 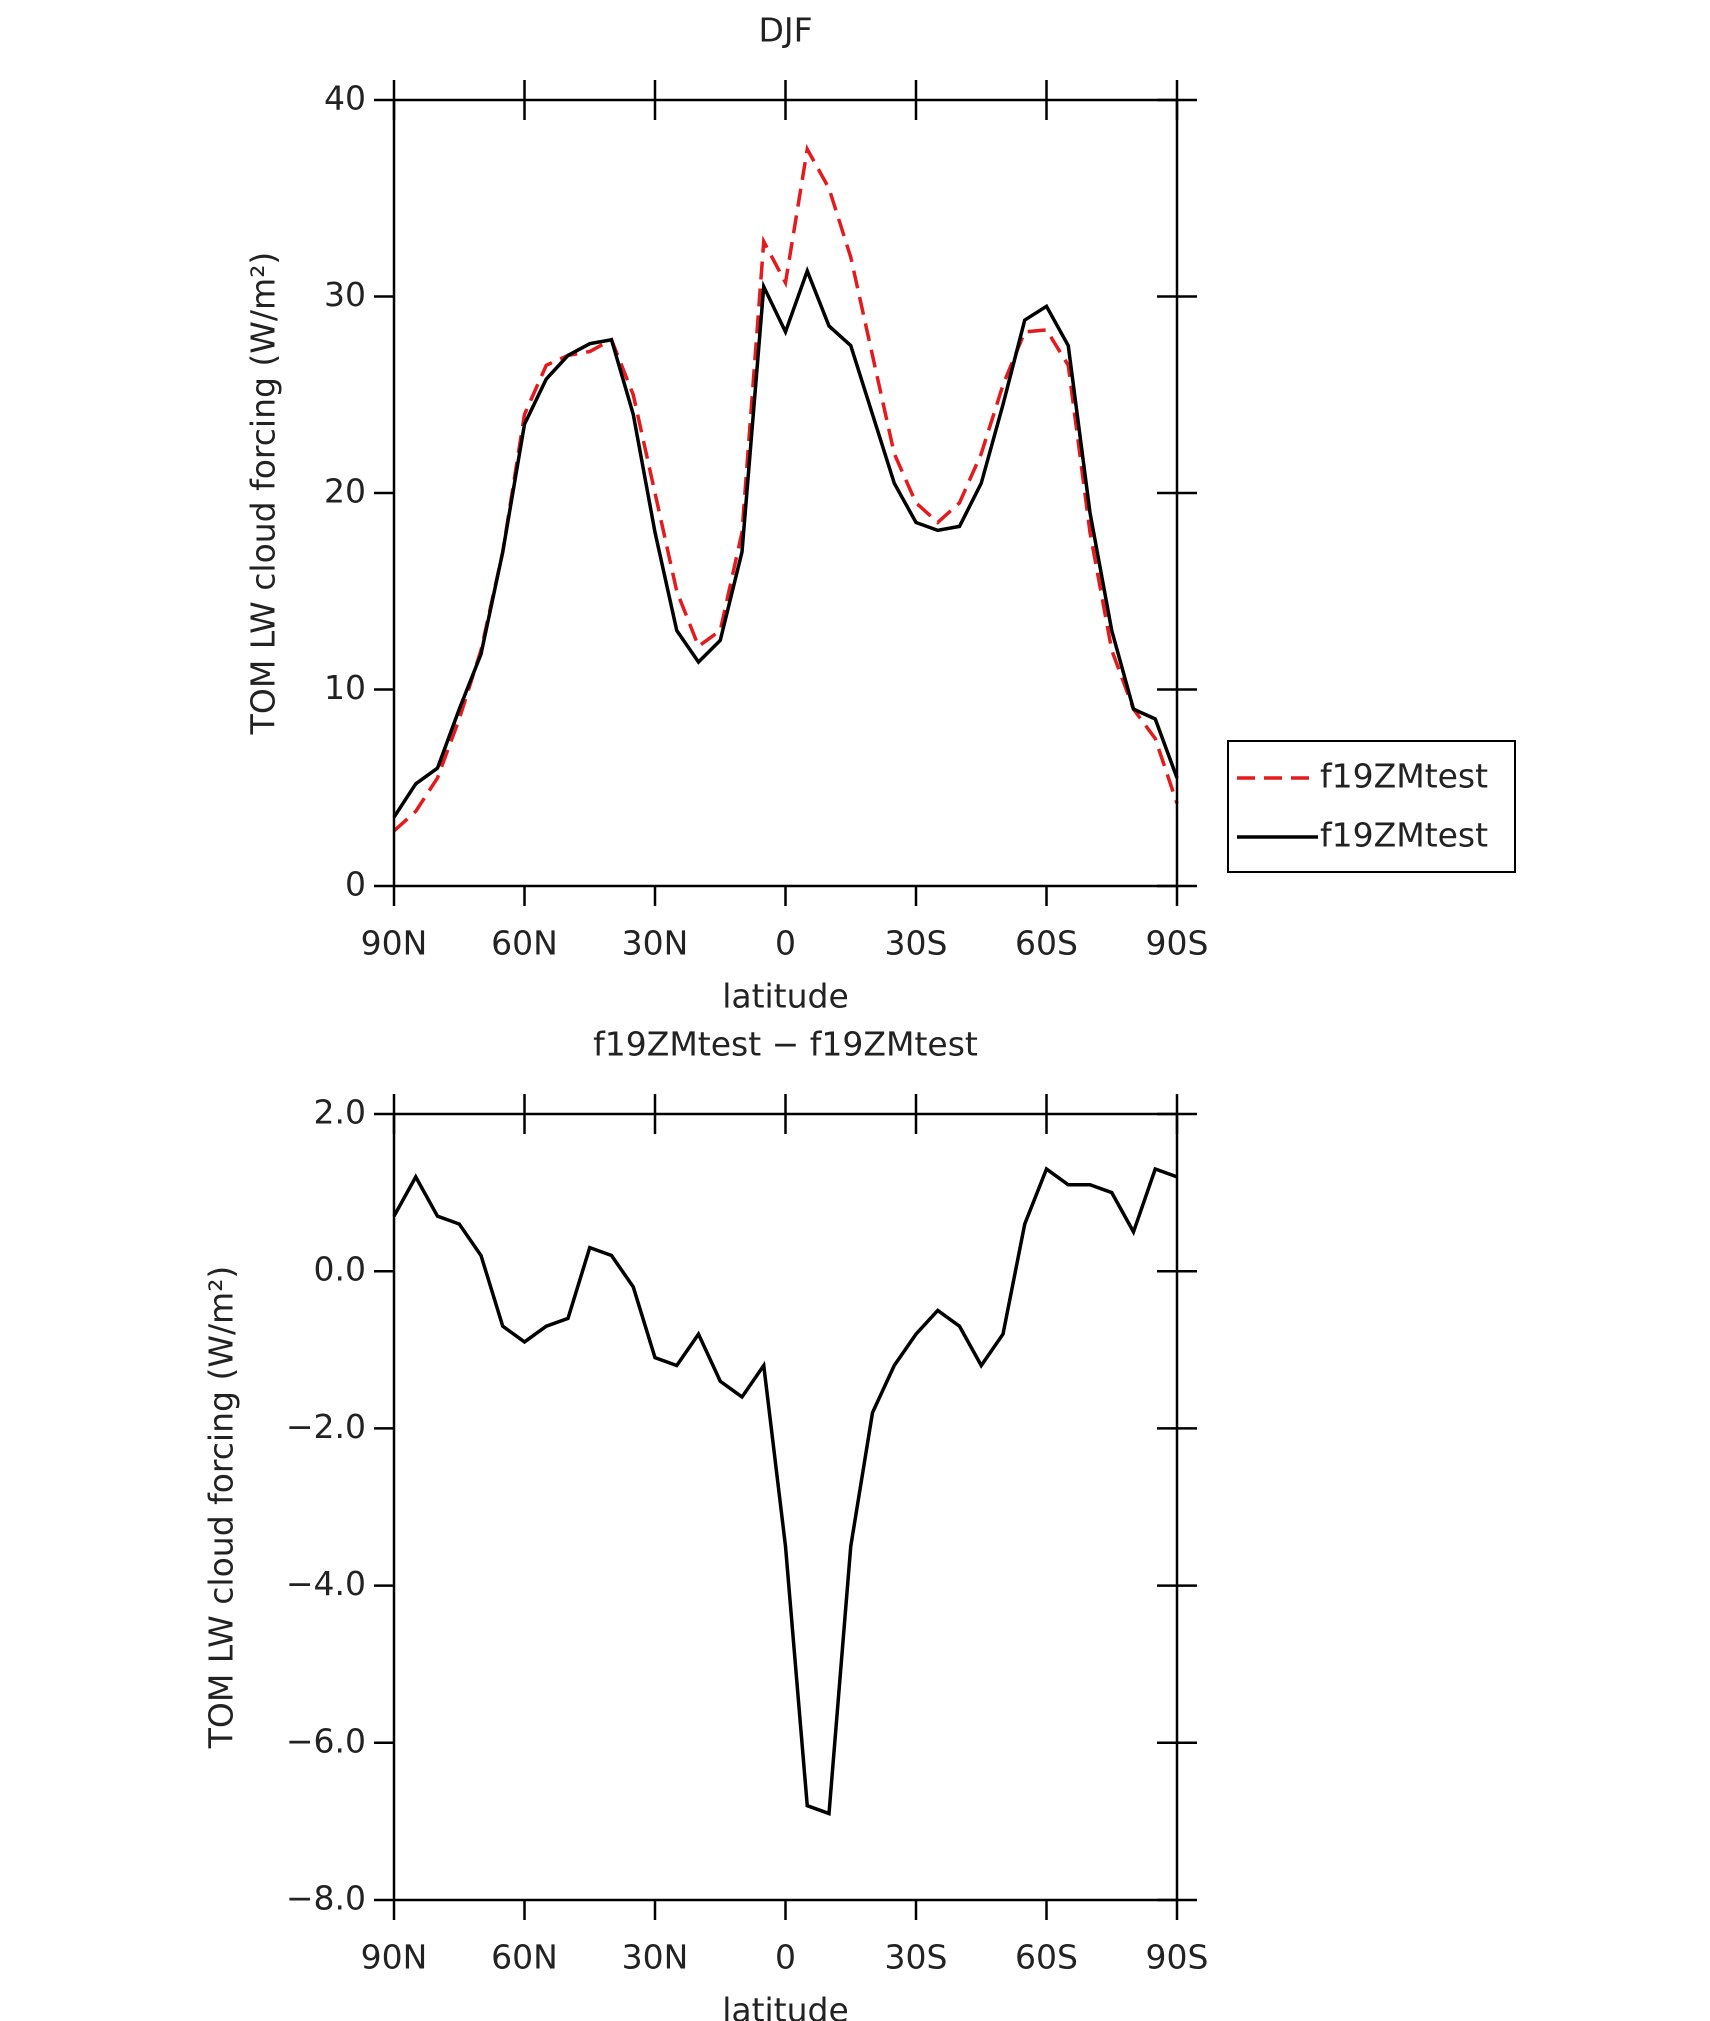 What do you see at coordinates (1371, 806) in the screenshot?
I see `legend-box` at bounding box center [1371, 806].